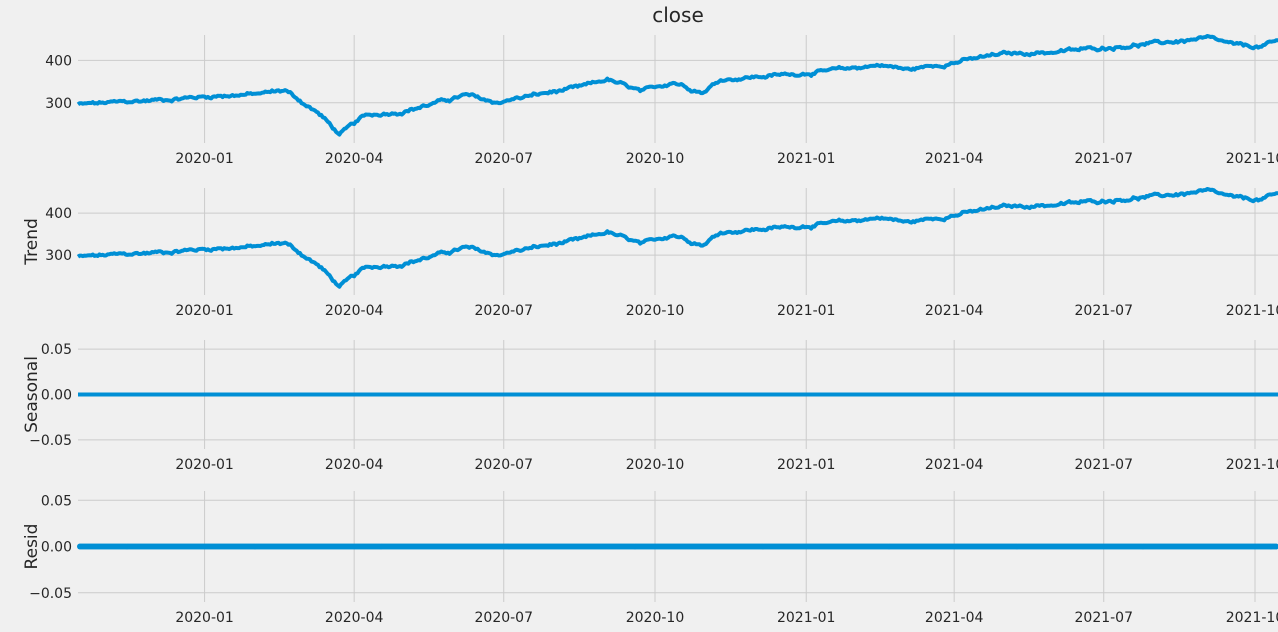  What do you see at coordinates (677, 547) in the screenshot?
I see `resid-points` at bounding box center [677, 547].